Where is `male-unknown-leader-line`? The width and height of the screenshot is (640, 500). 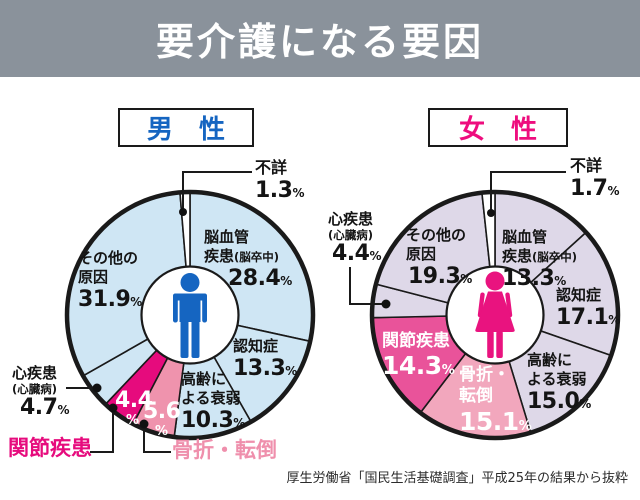
male-unknown-leader-line is located at coordinates (217, 190).